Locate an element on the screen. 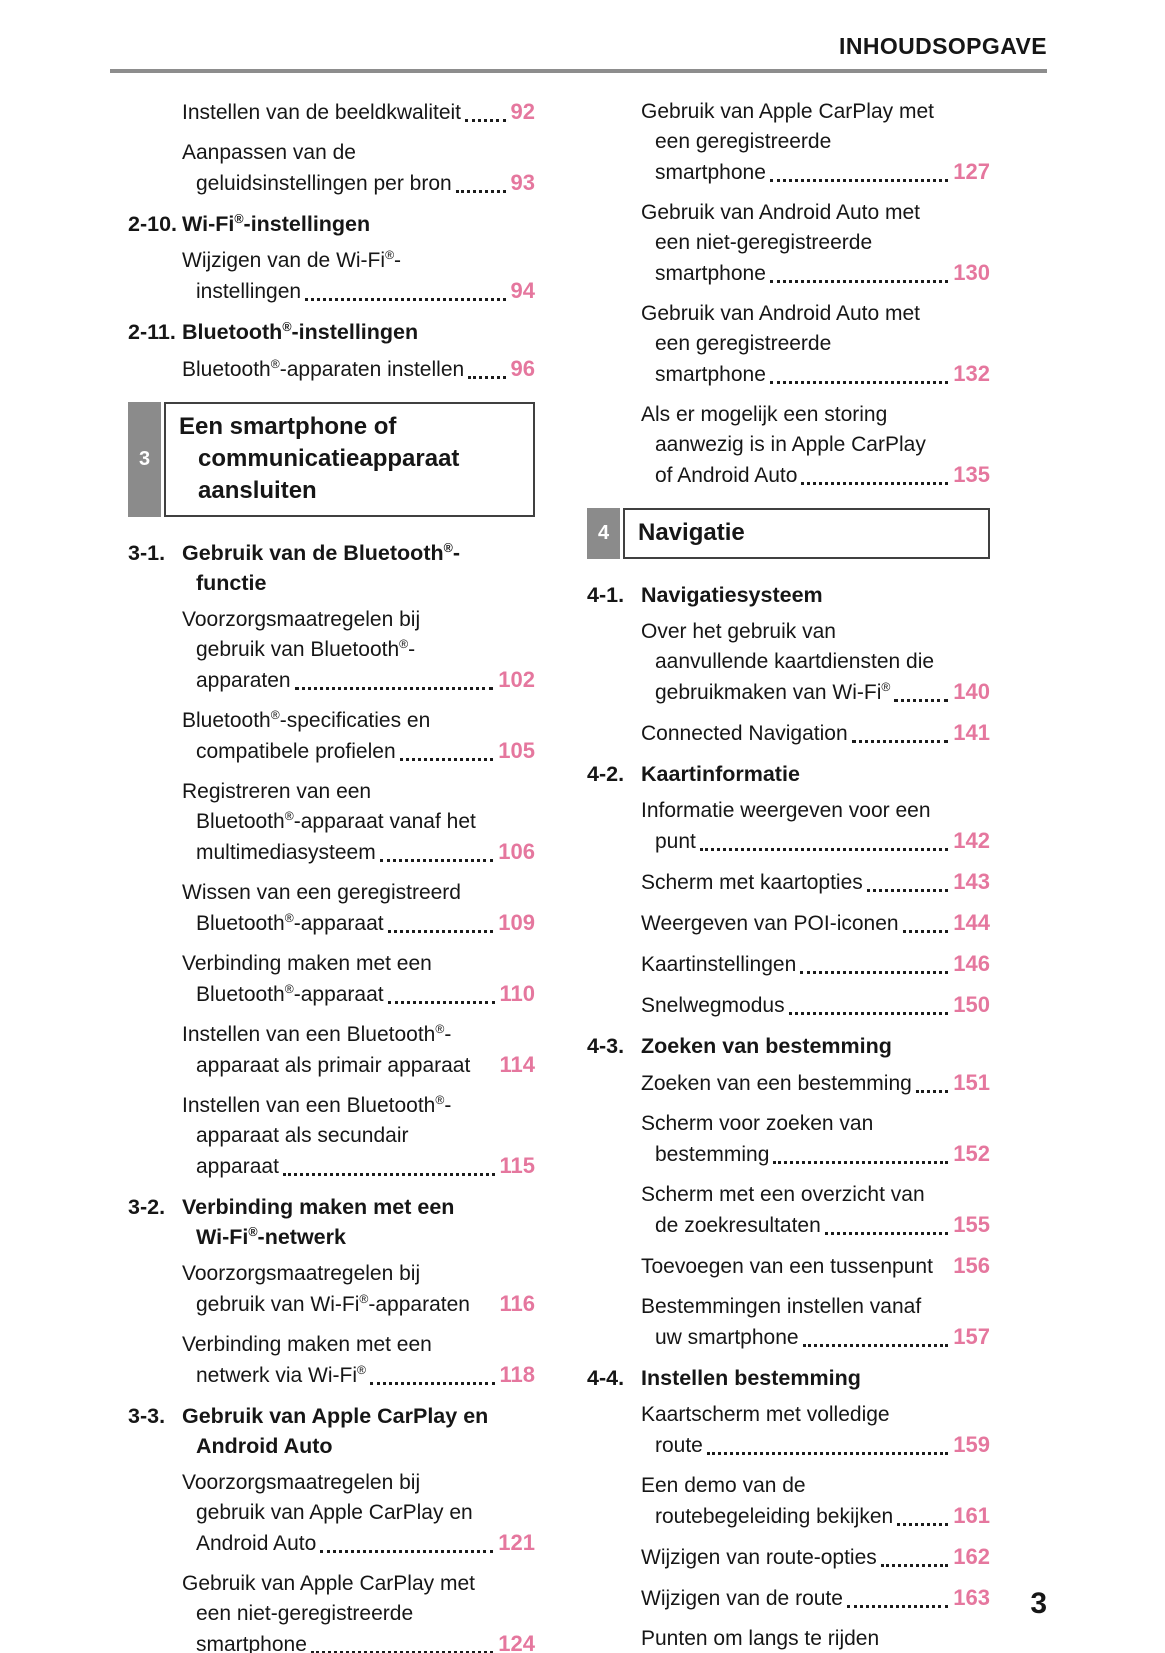 Image resolution: width=1165 pixels, height=1653 pixels. toc-entry-line: Wissen van een geregistreerd is located at coordinates (321, 892).